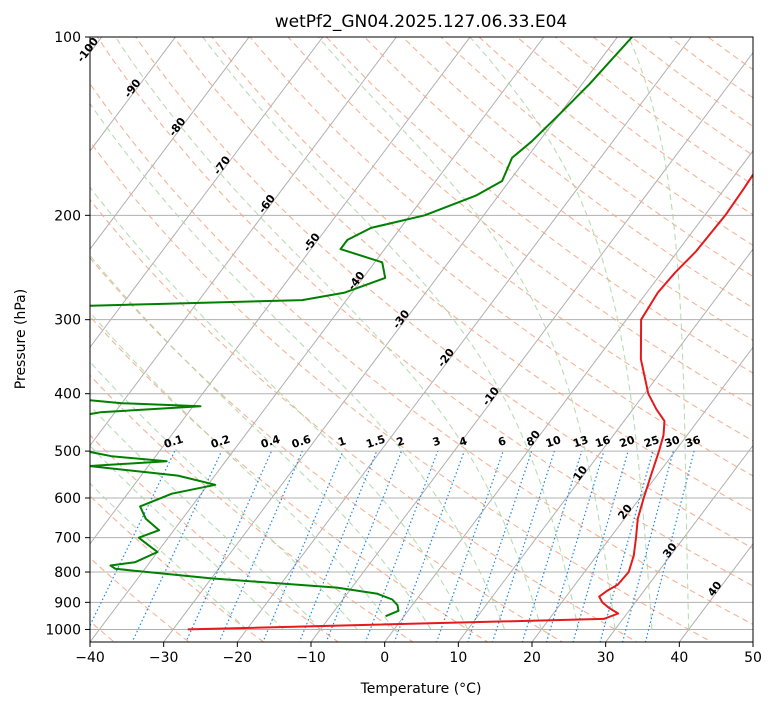 The width and height of the screenshot is (775, 708). What do you see at coordinates (67, 603) in the screenshot?
I see `y-tick-label: 900` at bounding box center [67, 603].